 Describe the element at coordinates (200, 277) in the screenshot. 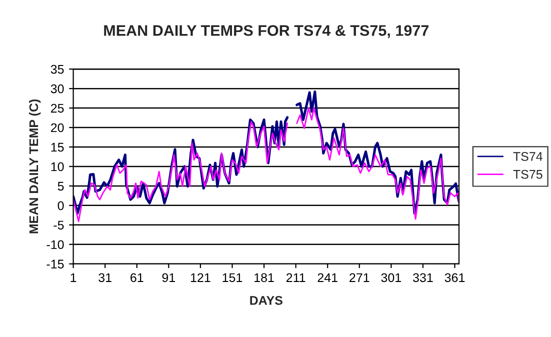

I see `x-tick-label: 121` at that location.